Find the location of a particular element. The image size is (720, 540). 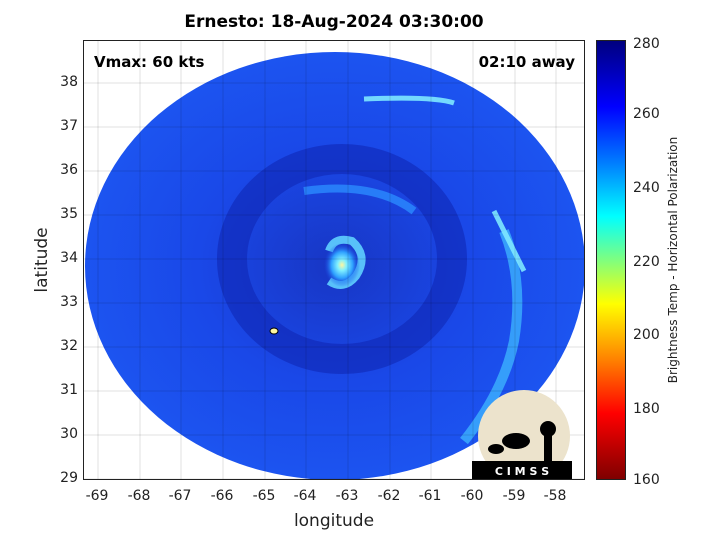

colorbar-tick: 180 is located at coordinates (646, 409).